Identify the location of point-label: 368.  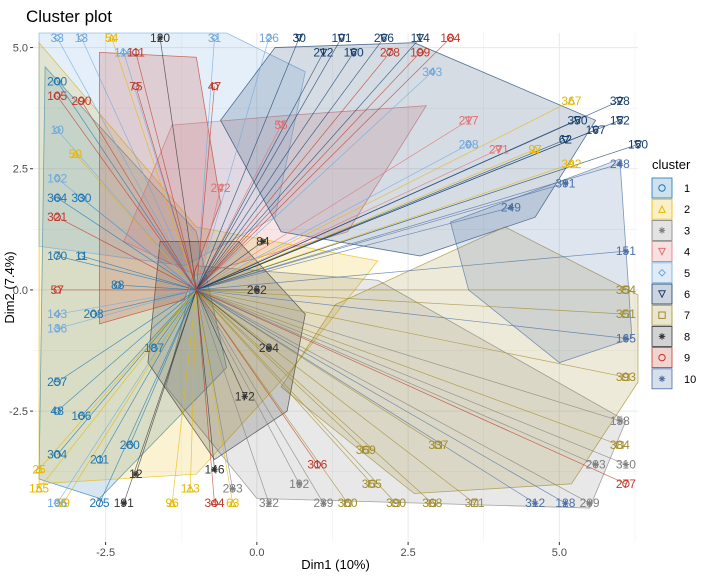
(432, 503).